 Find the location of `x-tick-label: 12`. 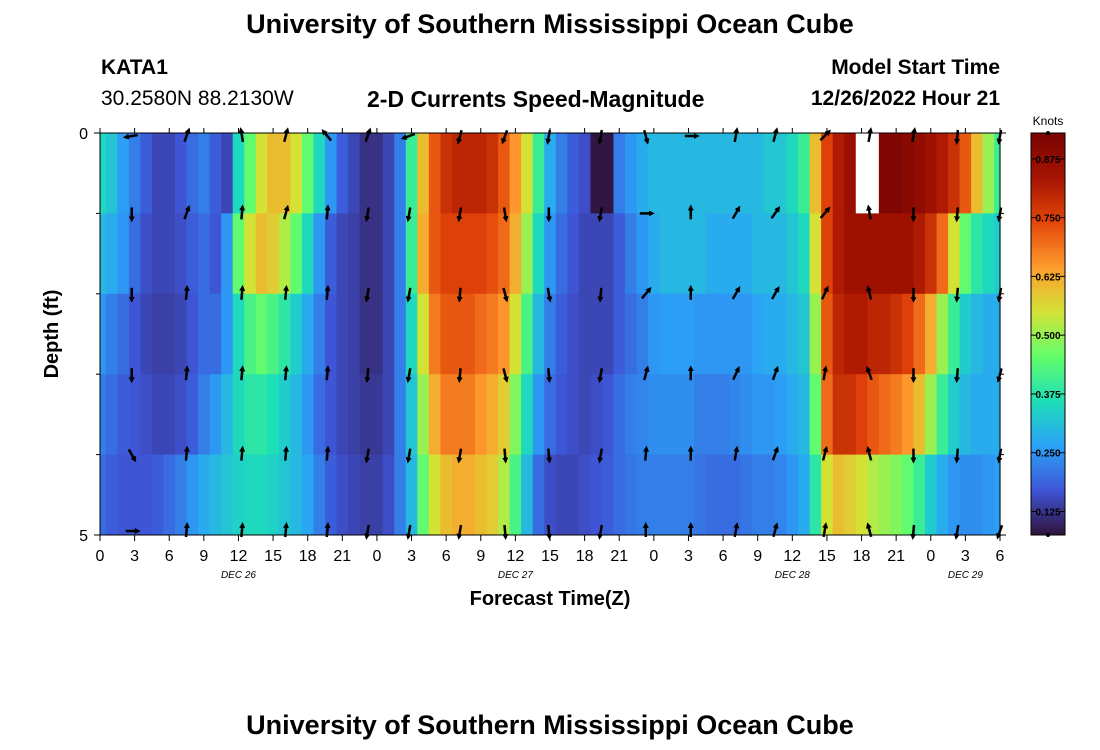

x-tick-label: 12 is located at coordinates (792, 556).